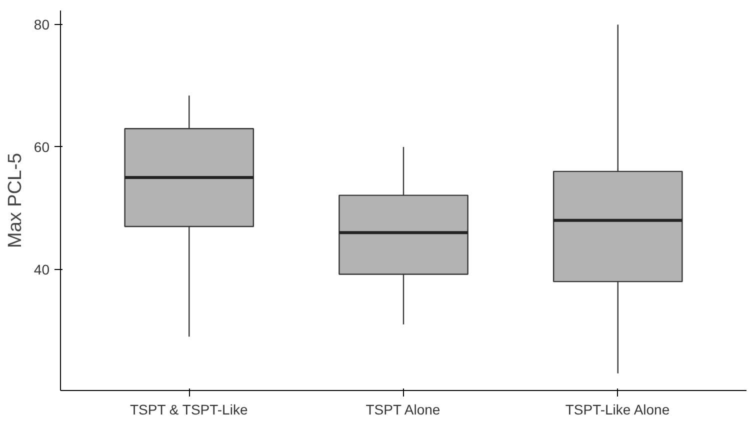  What do you see at coordinates (15, 200) in the screenshot?
I see `y-axis-title: Max PCL-5` at bounding box center [15, 200].